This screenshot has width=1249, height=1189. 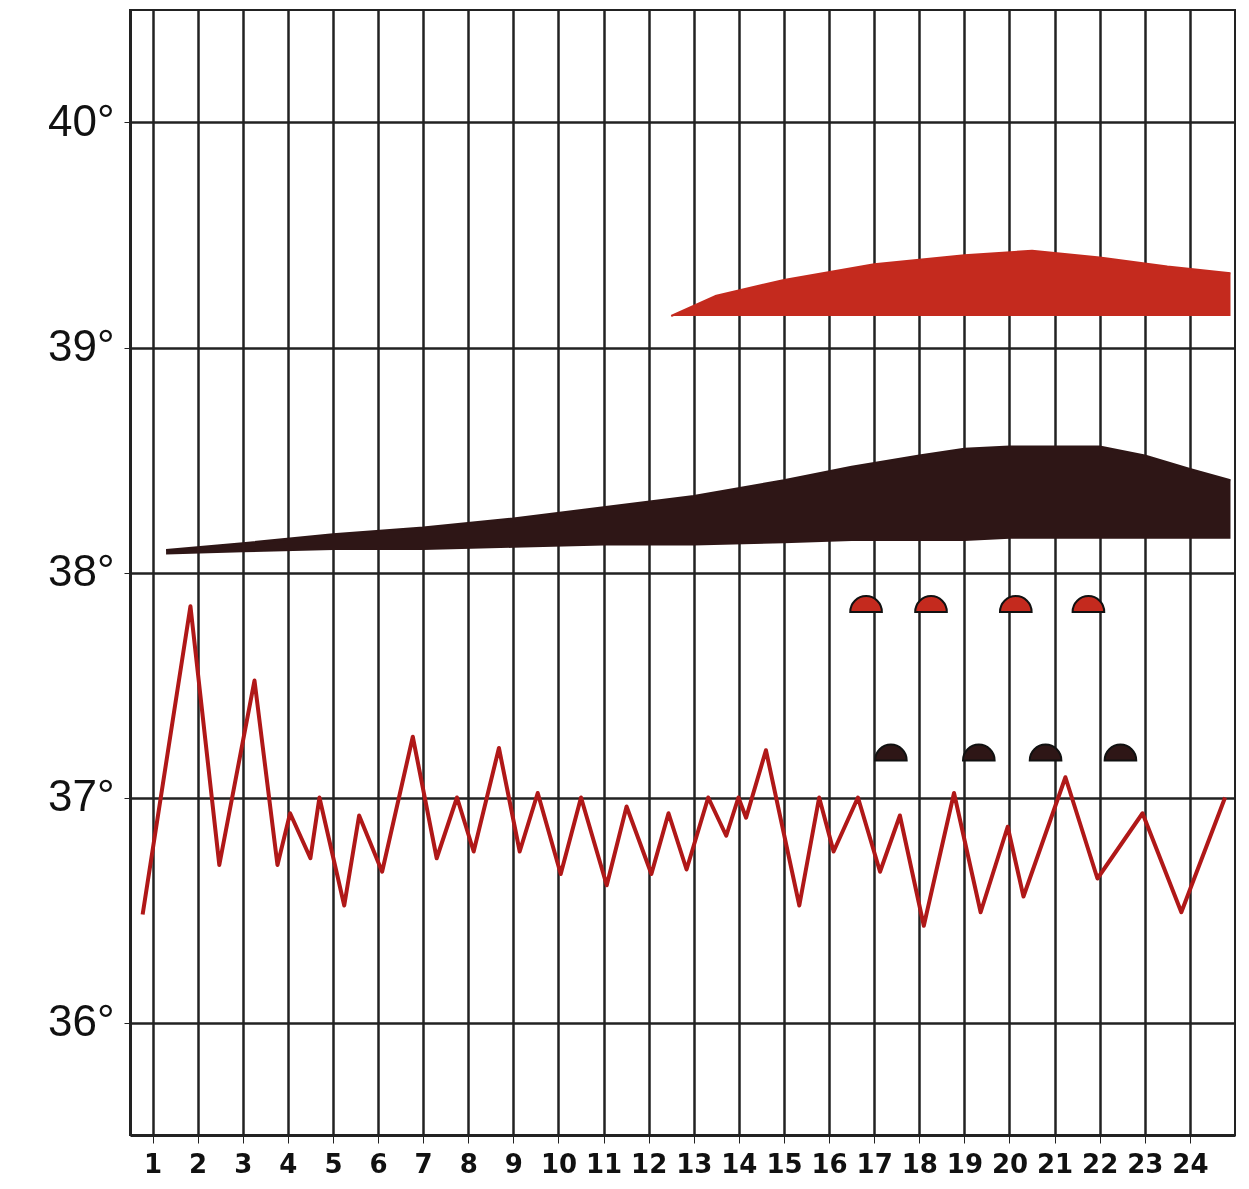 What do you see at coordinates (333, 1163) in the screenshot?
I see `x-tick-label: 5` at bounding box center [333, 1163].